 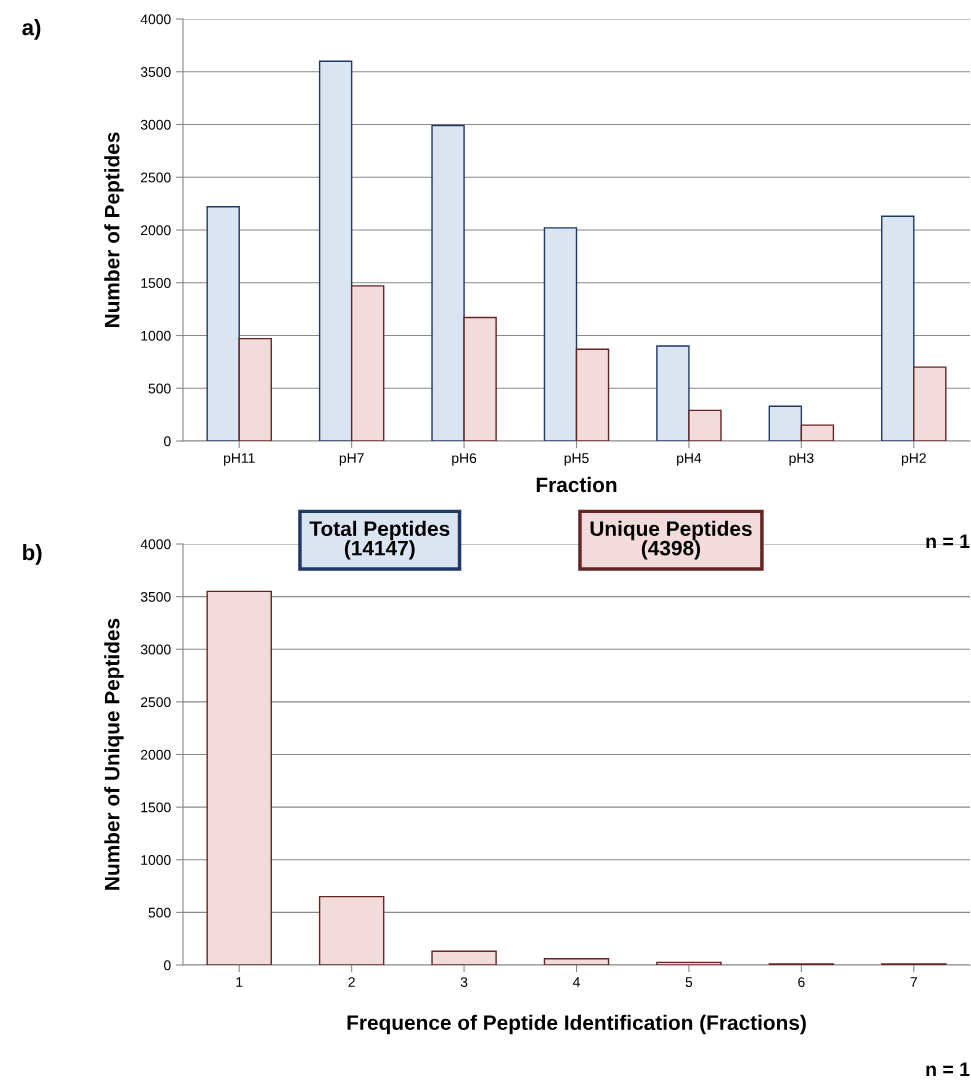 I want to click on x-tick-label: pH4, so click(x=689, y=459).